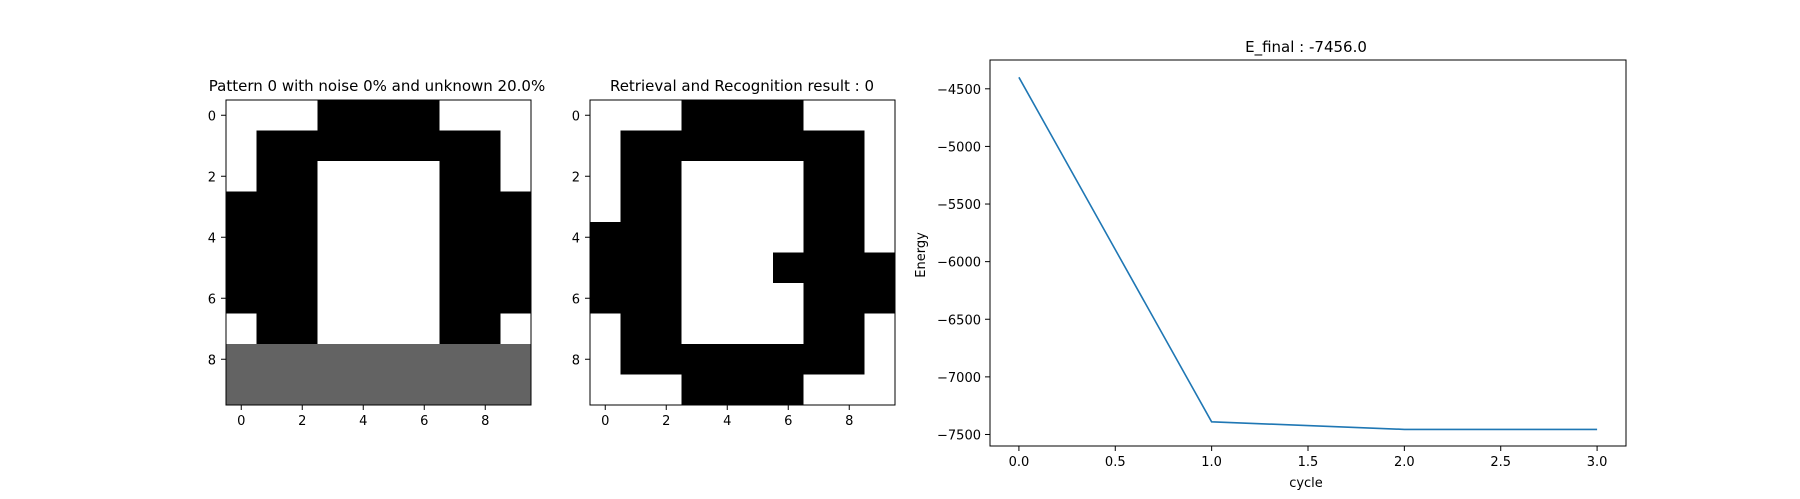 The image size is (1800, 499). What do you see at coordinates (788, 268) in the screenshot?
I see `matrix-cell-r5-c6` at bounding box center [788, 268].